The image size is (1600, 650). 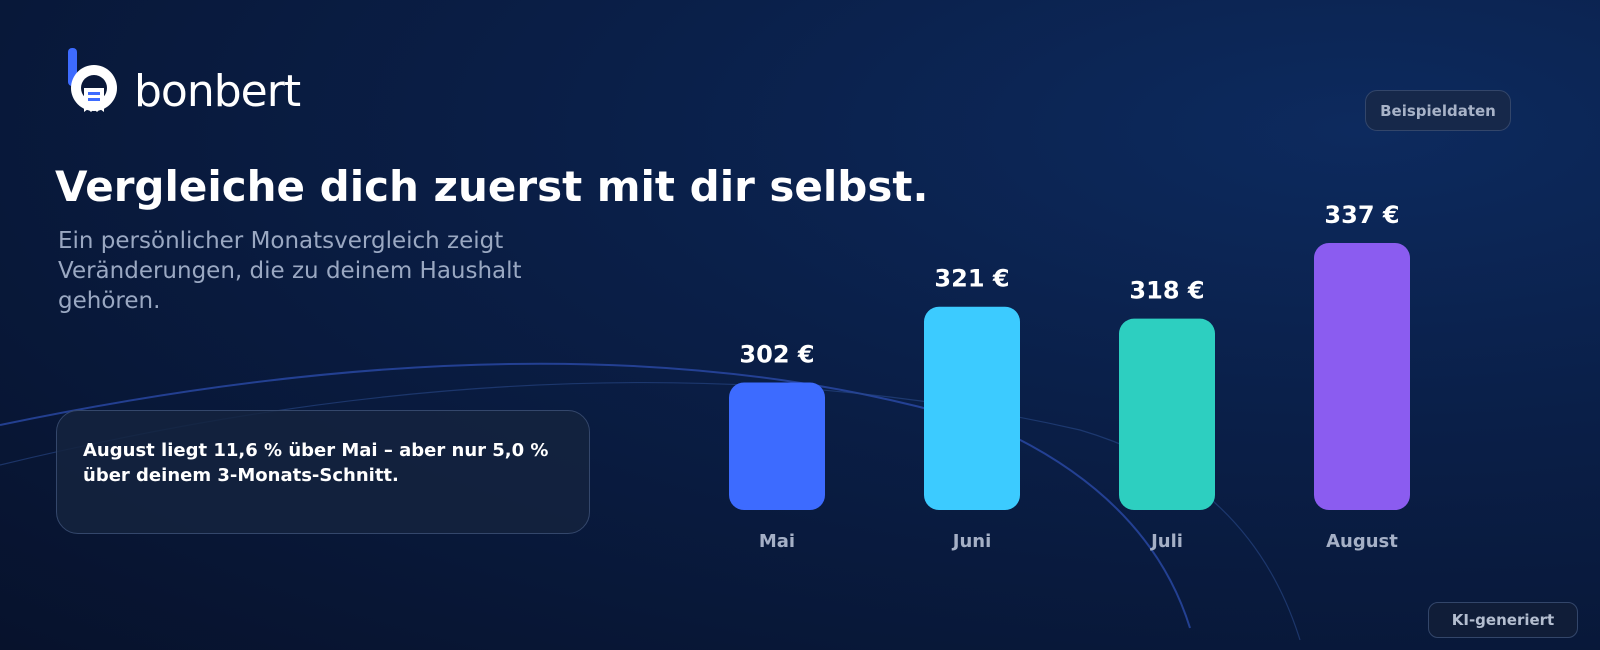 I want to click on logo-icon, so click(x=92, y=80).